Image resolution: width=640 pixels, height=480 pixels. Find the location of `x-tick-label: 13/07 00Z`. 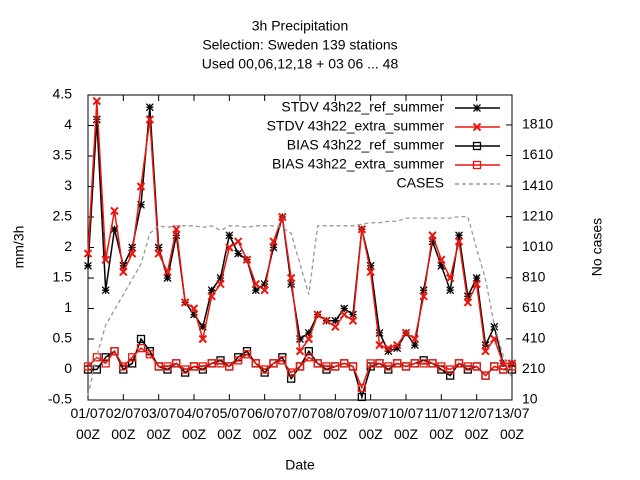

x-tick-label: 13/07 00Z is located at coordinates (511, 423).